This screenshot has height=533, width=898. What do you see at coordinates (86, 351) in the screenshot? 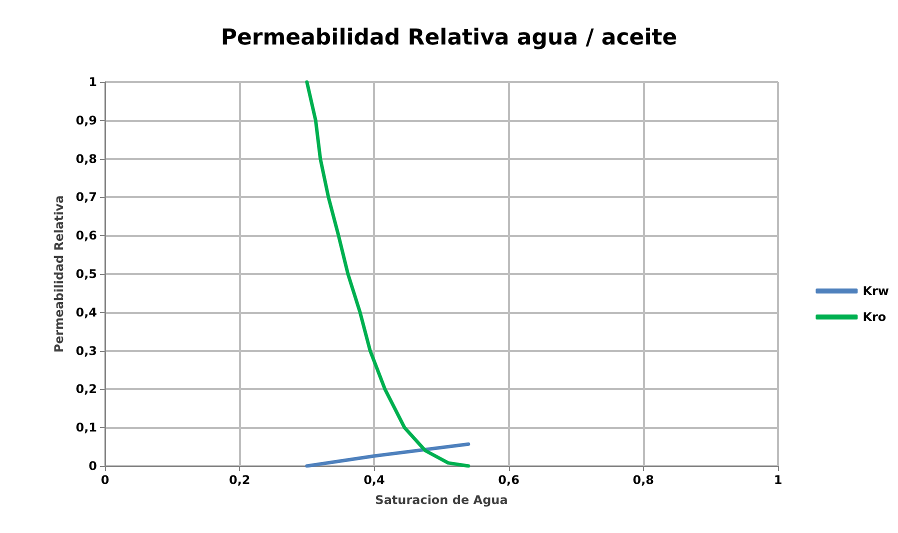
I see `y-tick-label: 0,3` at bounding box center [86, 351].